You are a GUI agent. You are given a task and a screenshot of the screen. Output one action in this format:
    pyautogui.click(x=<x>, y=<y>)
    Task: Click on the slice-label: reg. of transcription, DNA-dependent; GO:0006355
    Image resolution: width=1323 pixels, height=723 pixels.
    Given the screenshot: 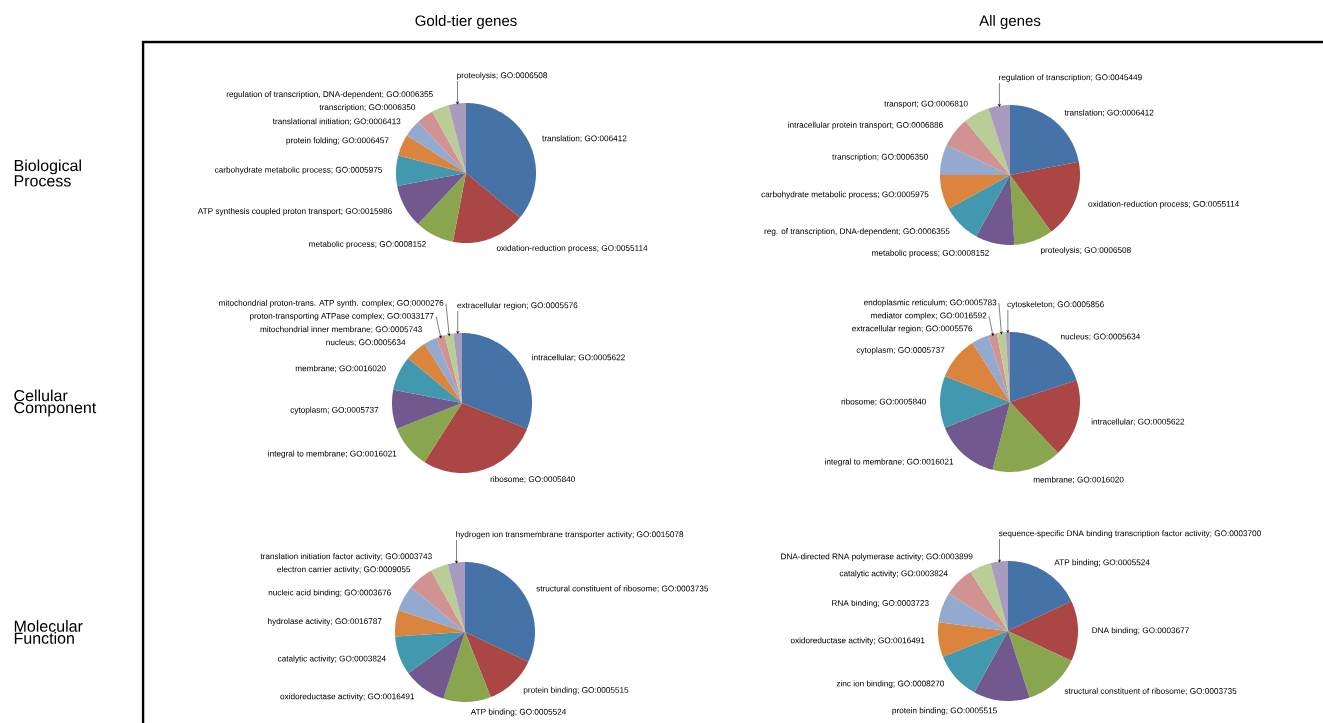 What is the action you would take?
    pyautogui.click(x=857, y=232)
    